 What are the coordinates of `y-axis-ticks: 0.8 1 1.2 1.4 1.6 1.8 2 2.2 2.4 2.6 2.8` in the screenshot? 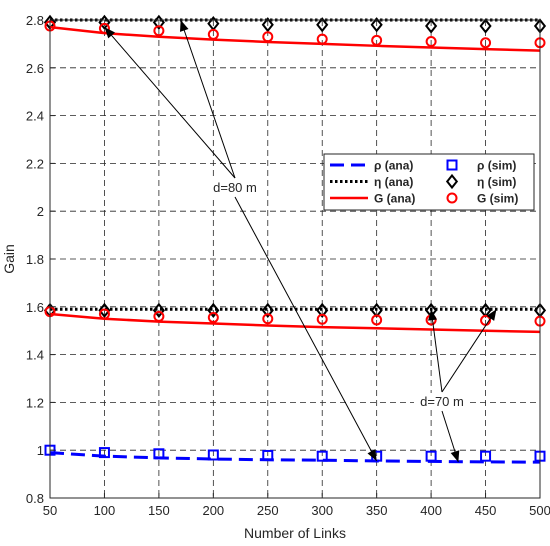 It's located at (40, 259).